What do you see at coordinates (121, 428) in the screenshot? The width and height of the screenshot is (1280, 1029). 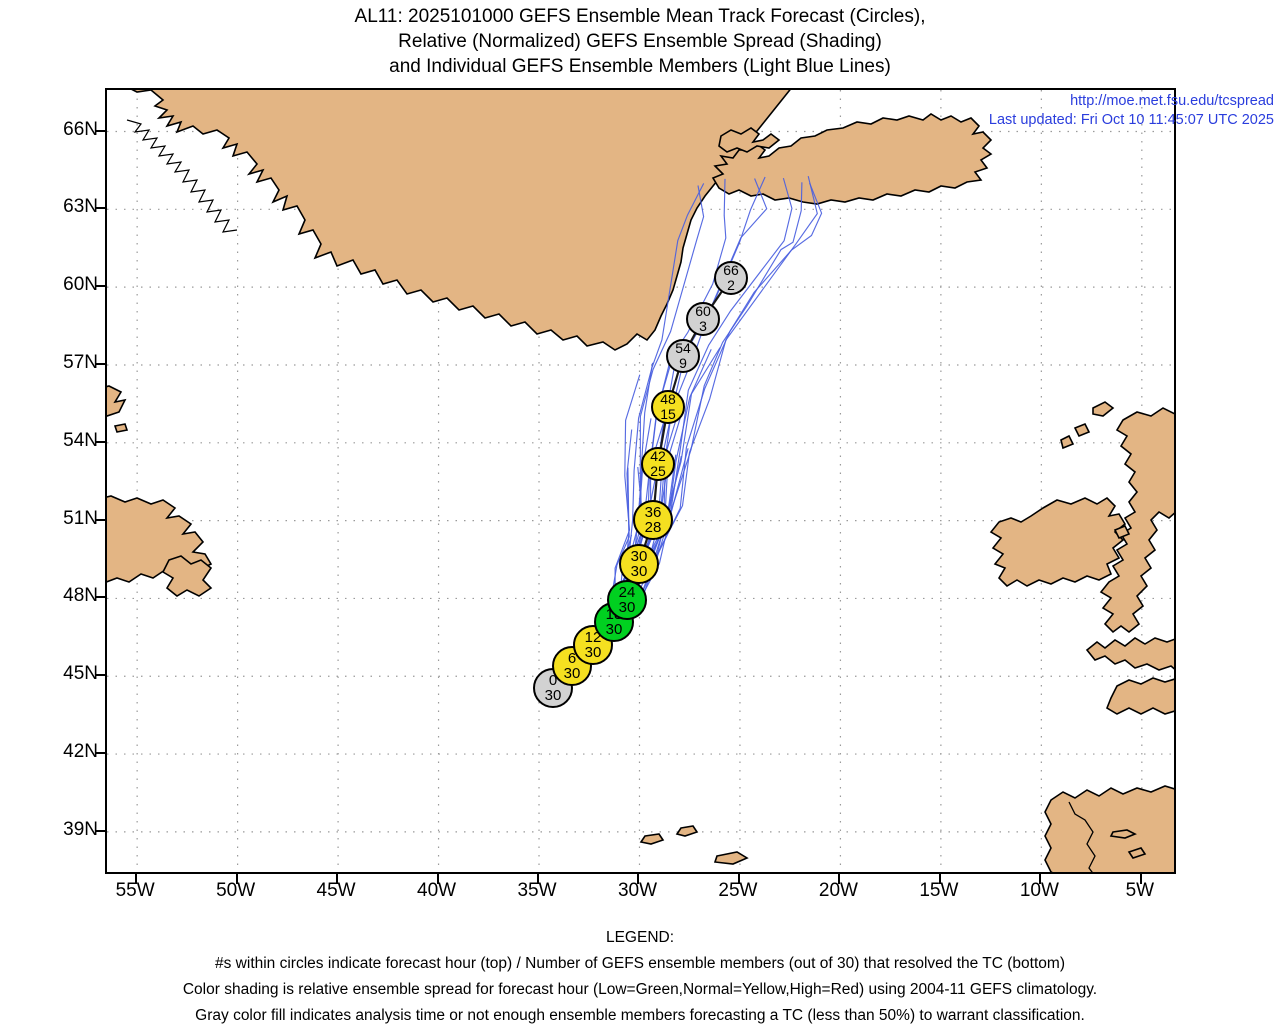 I see `small-island-nw` at bounding box center [121, 428].